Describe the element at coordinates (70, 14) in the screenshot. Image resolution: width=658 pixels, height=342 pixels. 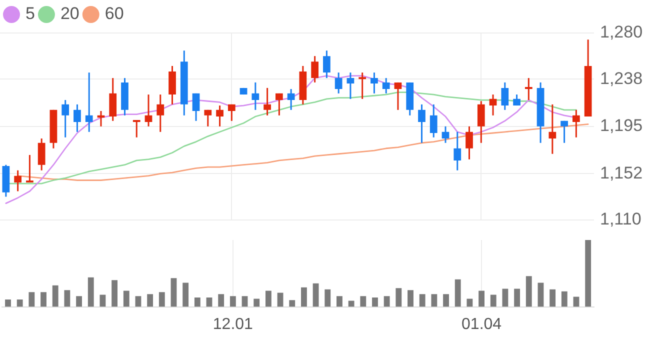
I see `legend-label: 20` at that location.